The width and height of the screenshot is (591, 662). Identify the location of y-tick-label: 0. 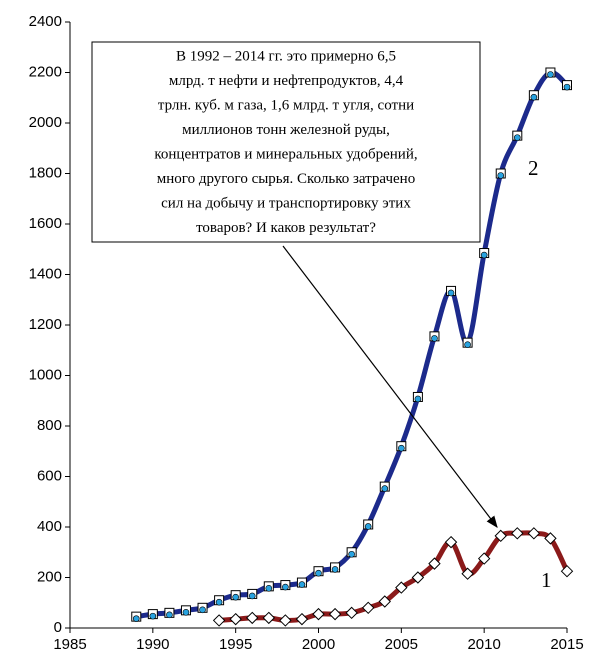
(58, 627).